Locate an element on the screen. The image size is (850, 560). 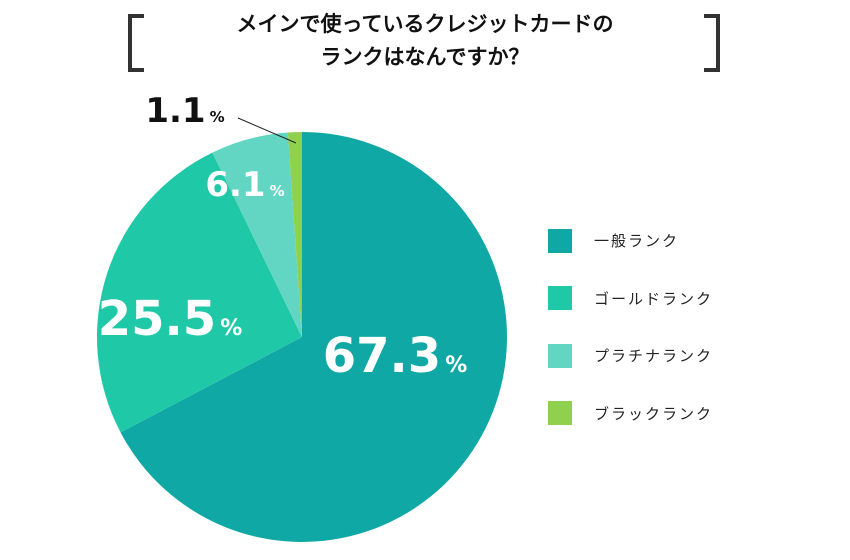
pie-slice-platinum is located at coordinates (257, 234).